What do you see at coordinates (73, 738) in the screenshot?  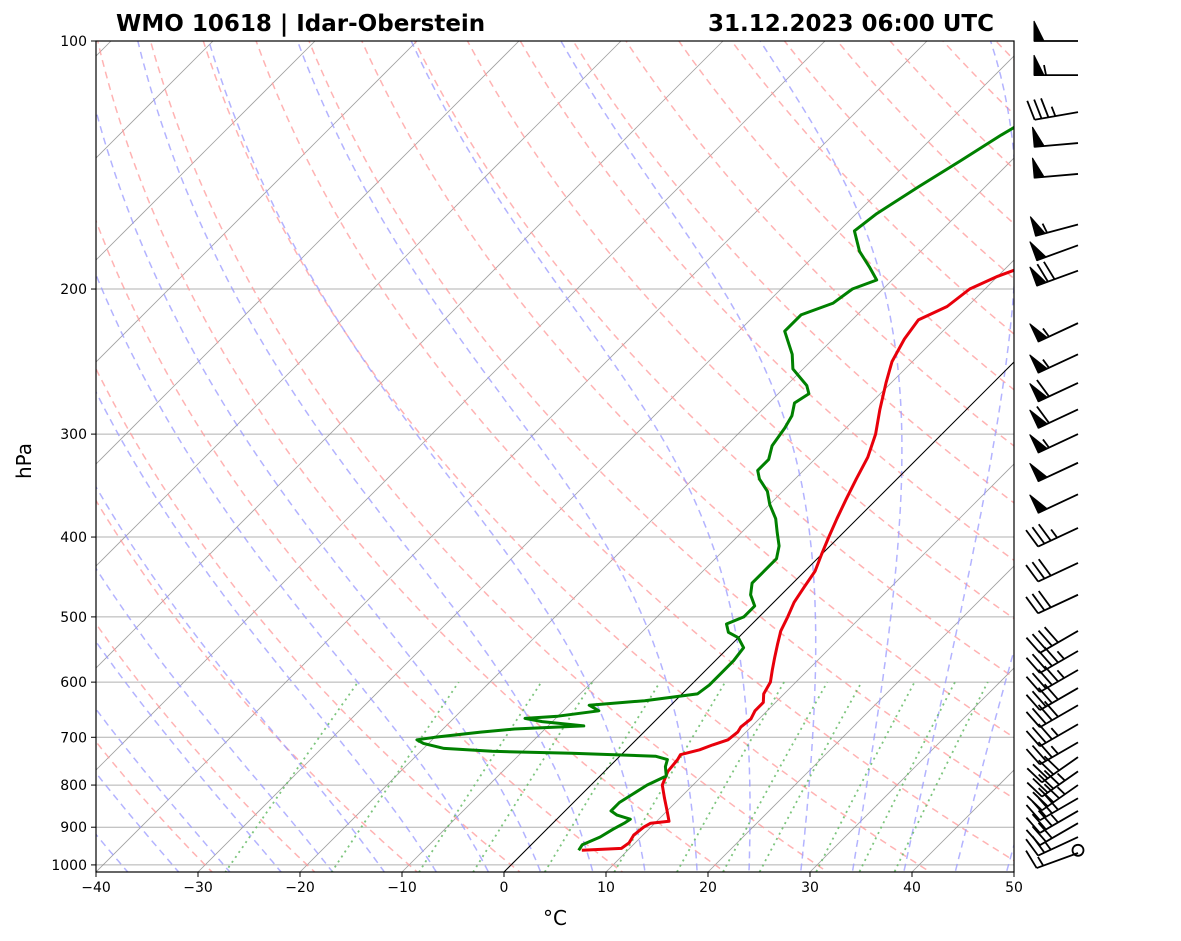 I see `y-tick-label: 700` at bounding box center [73, 738].